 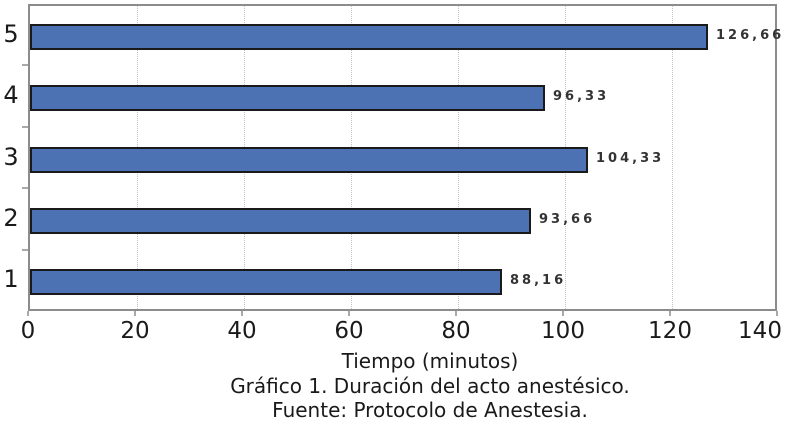 What do you see at coordinates (430, 410) in the screenshot?
I see `chart-source: Fuente: Protocolo de Anestesia.` at bounding box center [430, 410].